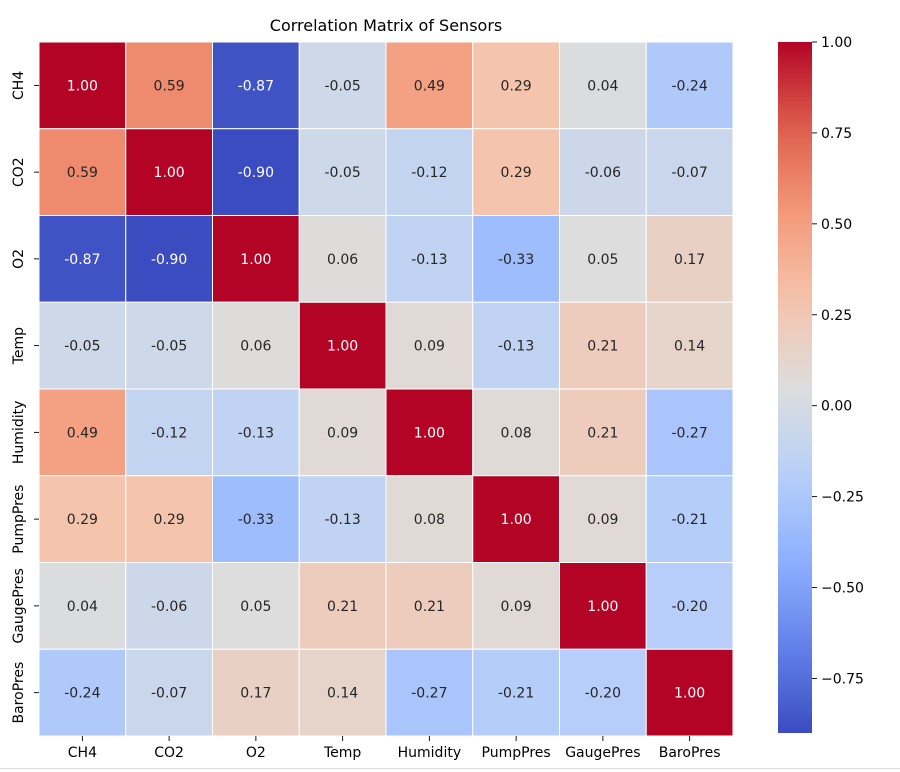 Image resolution: width=900 pixels, height=772 pixels. Describe the element at coordinates (19, 432) in the screenshot. I see `y-tick-label: Humidity` at that location.